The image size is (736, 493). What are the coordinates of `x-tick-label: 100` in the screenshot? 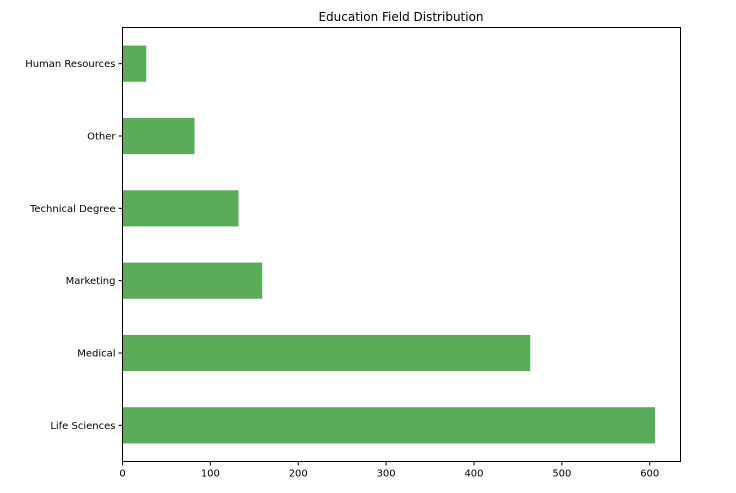 It's located at (210, 474).